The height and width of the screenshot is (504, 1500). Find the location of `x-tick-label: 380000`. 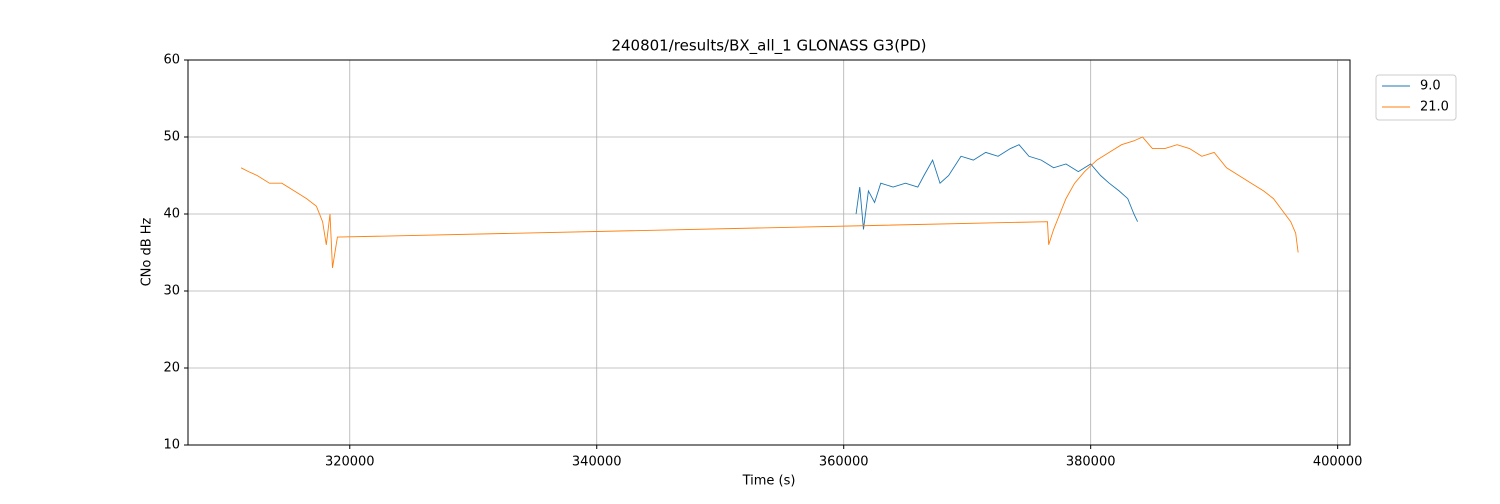

x-tick-label: 380000 is located at coordinates (1091, 462).